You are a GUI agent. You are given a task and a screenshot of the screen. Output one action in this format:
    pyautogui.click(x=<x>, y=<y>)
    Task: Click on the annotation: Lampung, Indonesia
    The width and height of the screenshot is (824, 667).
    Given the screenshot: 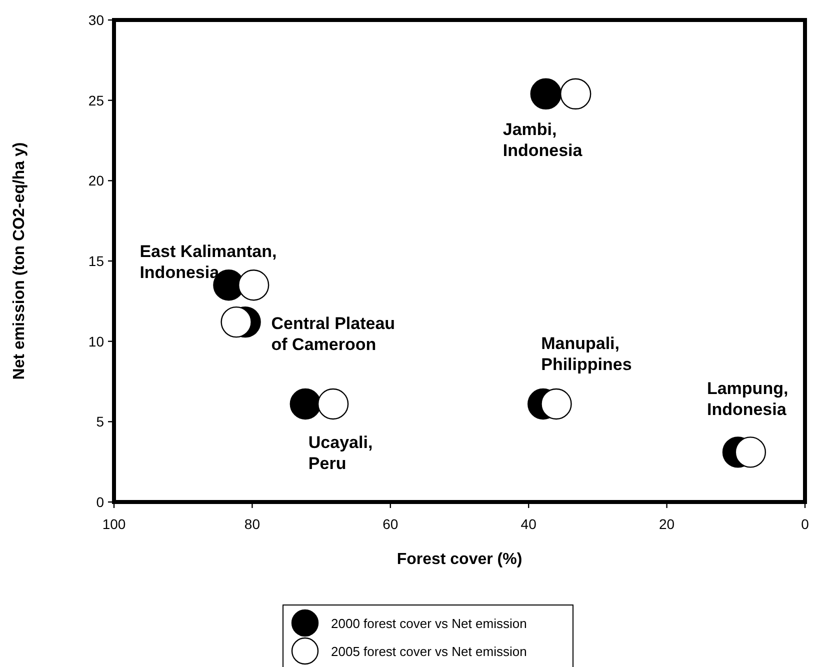 What is the action you would take?
    pyautogui.click(x=747, y=399)
    